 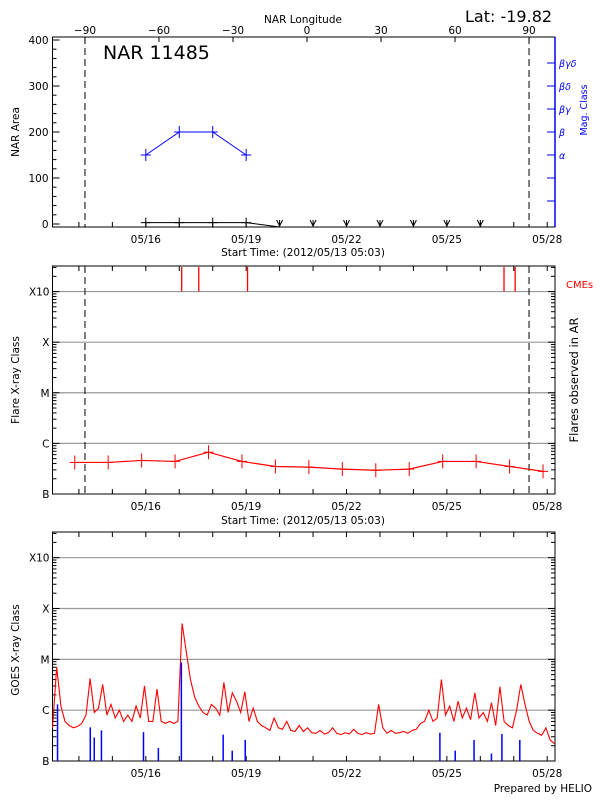 What do you see at coordinates (85, 31) in the screenshot?
I see `top-x-tick-label: −90` at bounding box center [85, 31].